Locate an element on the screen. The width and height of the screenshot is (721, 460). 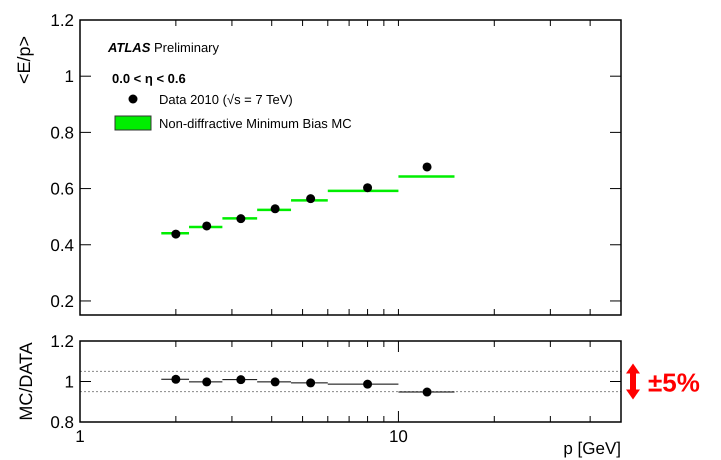
y-axis-title: MC/DATA is located at coordinates (26, 381).